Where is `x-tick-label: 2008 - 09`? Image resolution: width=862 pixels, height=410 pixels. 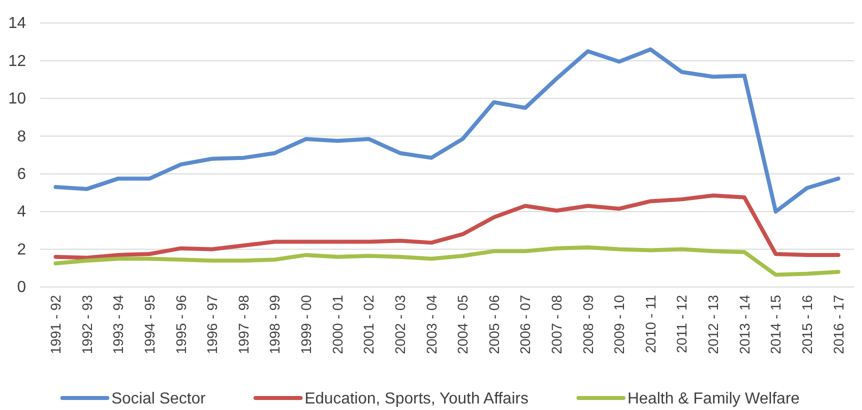 x-tick-label: 2008 - 09 is located at coordinates (588, 324).